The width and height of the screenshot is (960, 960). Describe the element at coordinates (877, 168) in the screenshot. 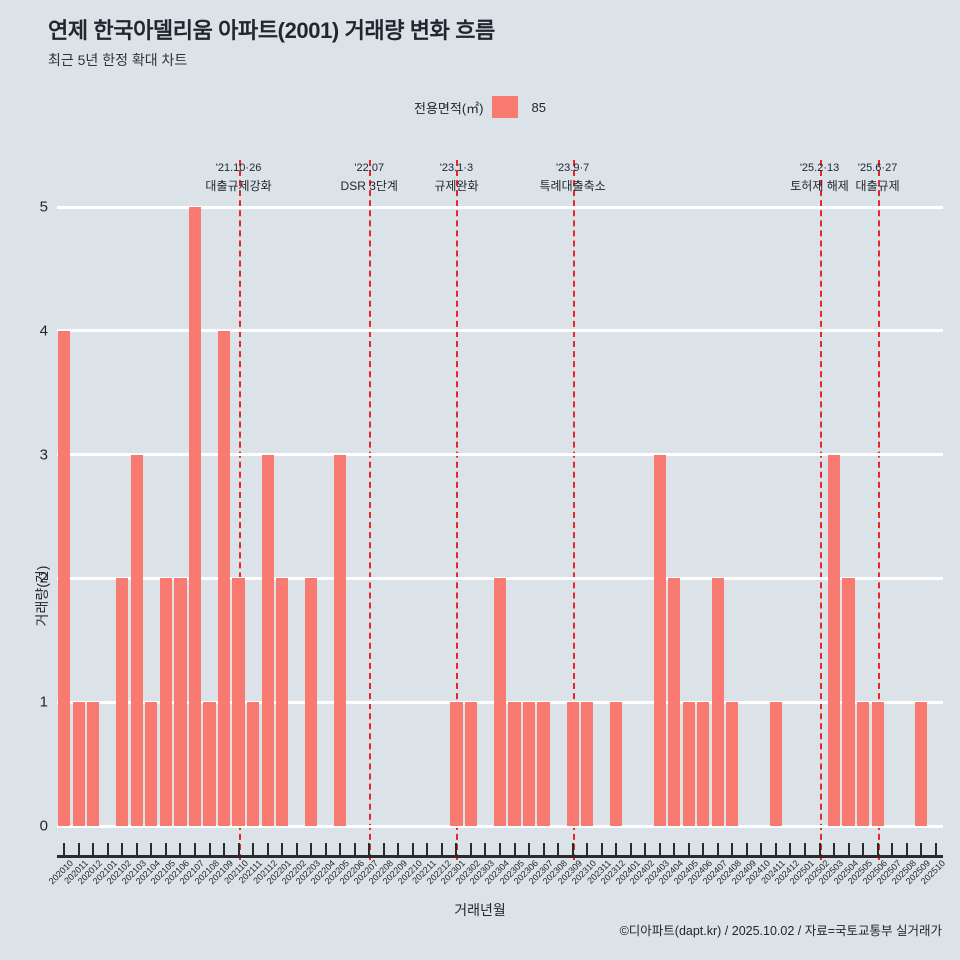

I see `event-date: '25.6·27` at that location.